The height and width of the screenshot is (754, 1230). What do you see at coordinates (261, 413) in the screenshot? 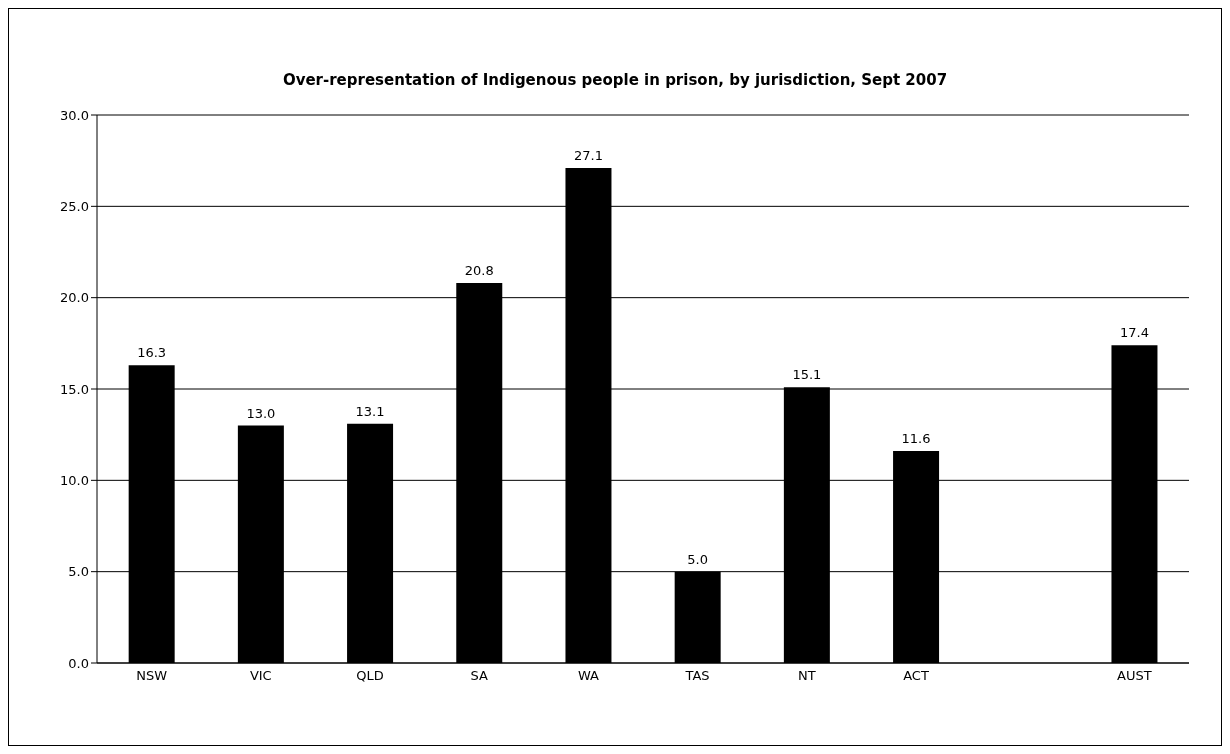
I see `data-label: 13.0` at bounding box center [261, 413].